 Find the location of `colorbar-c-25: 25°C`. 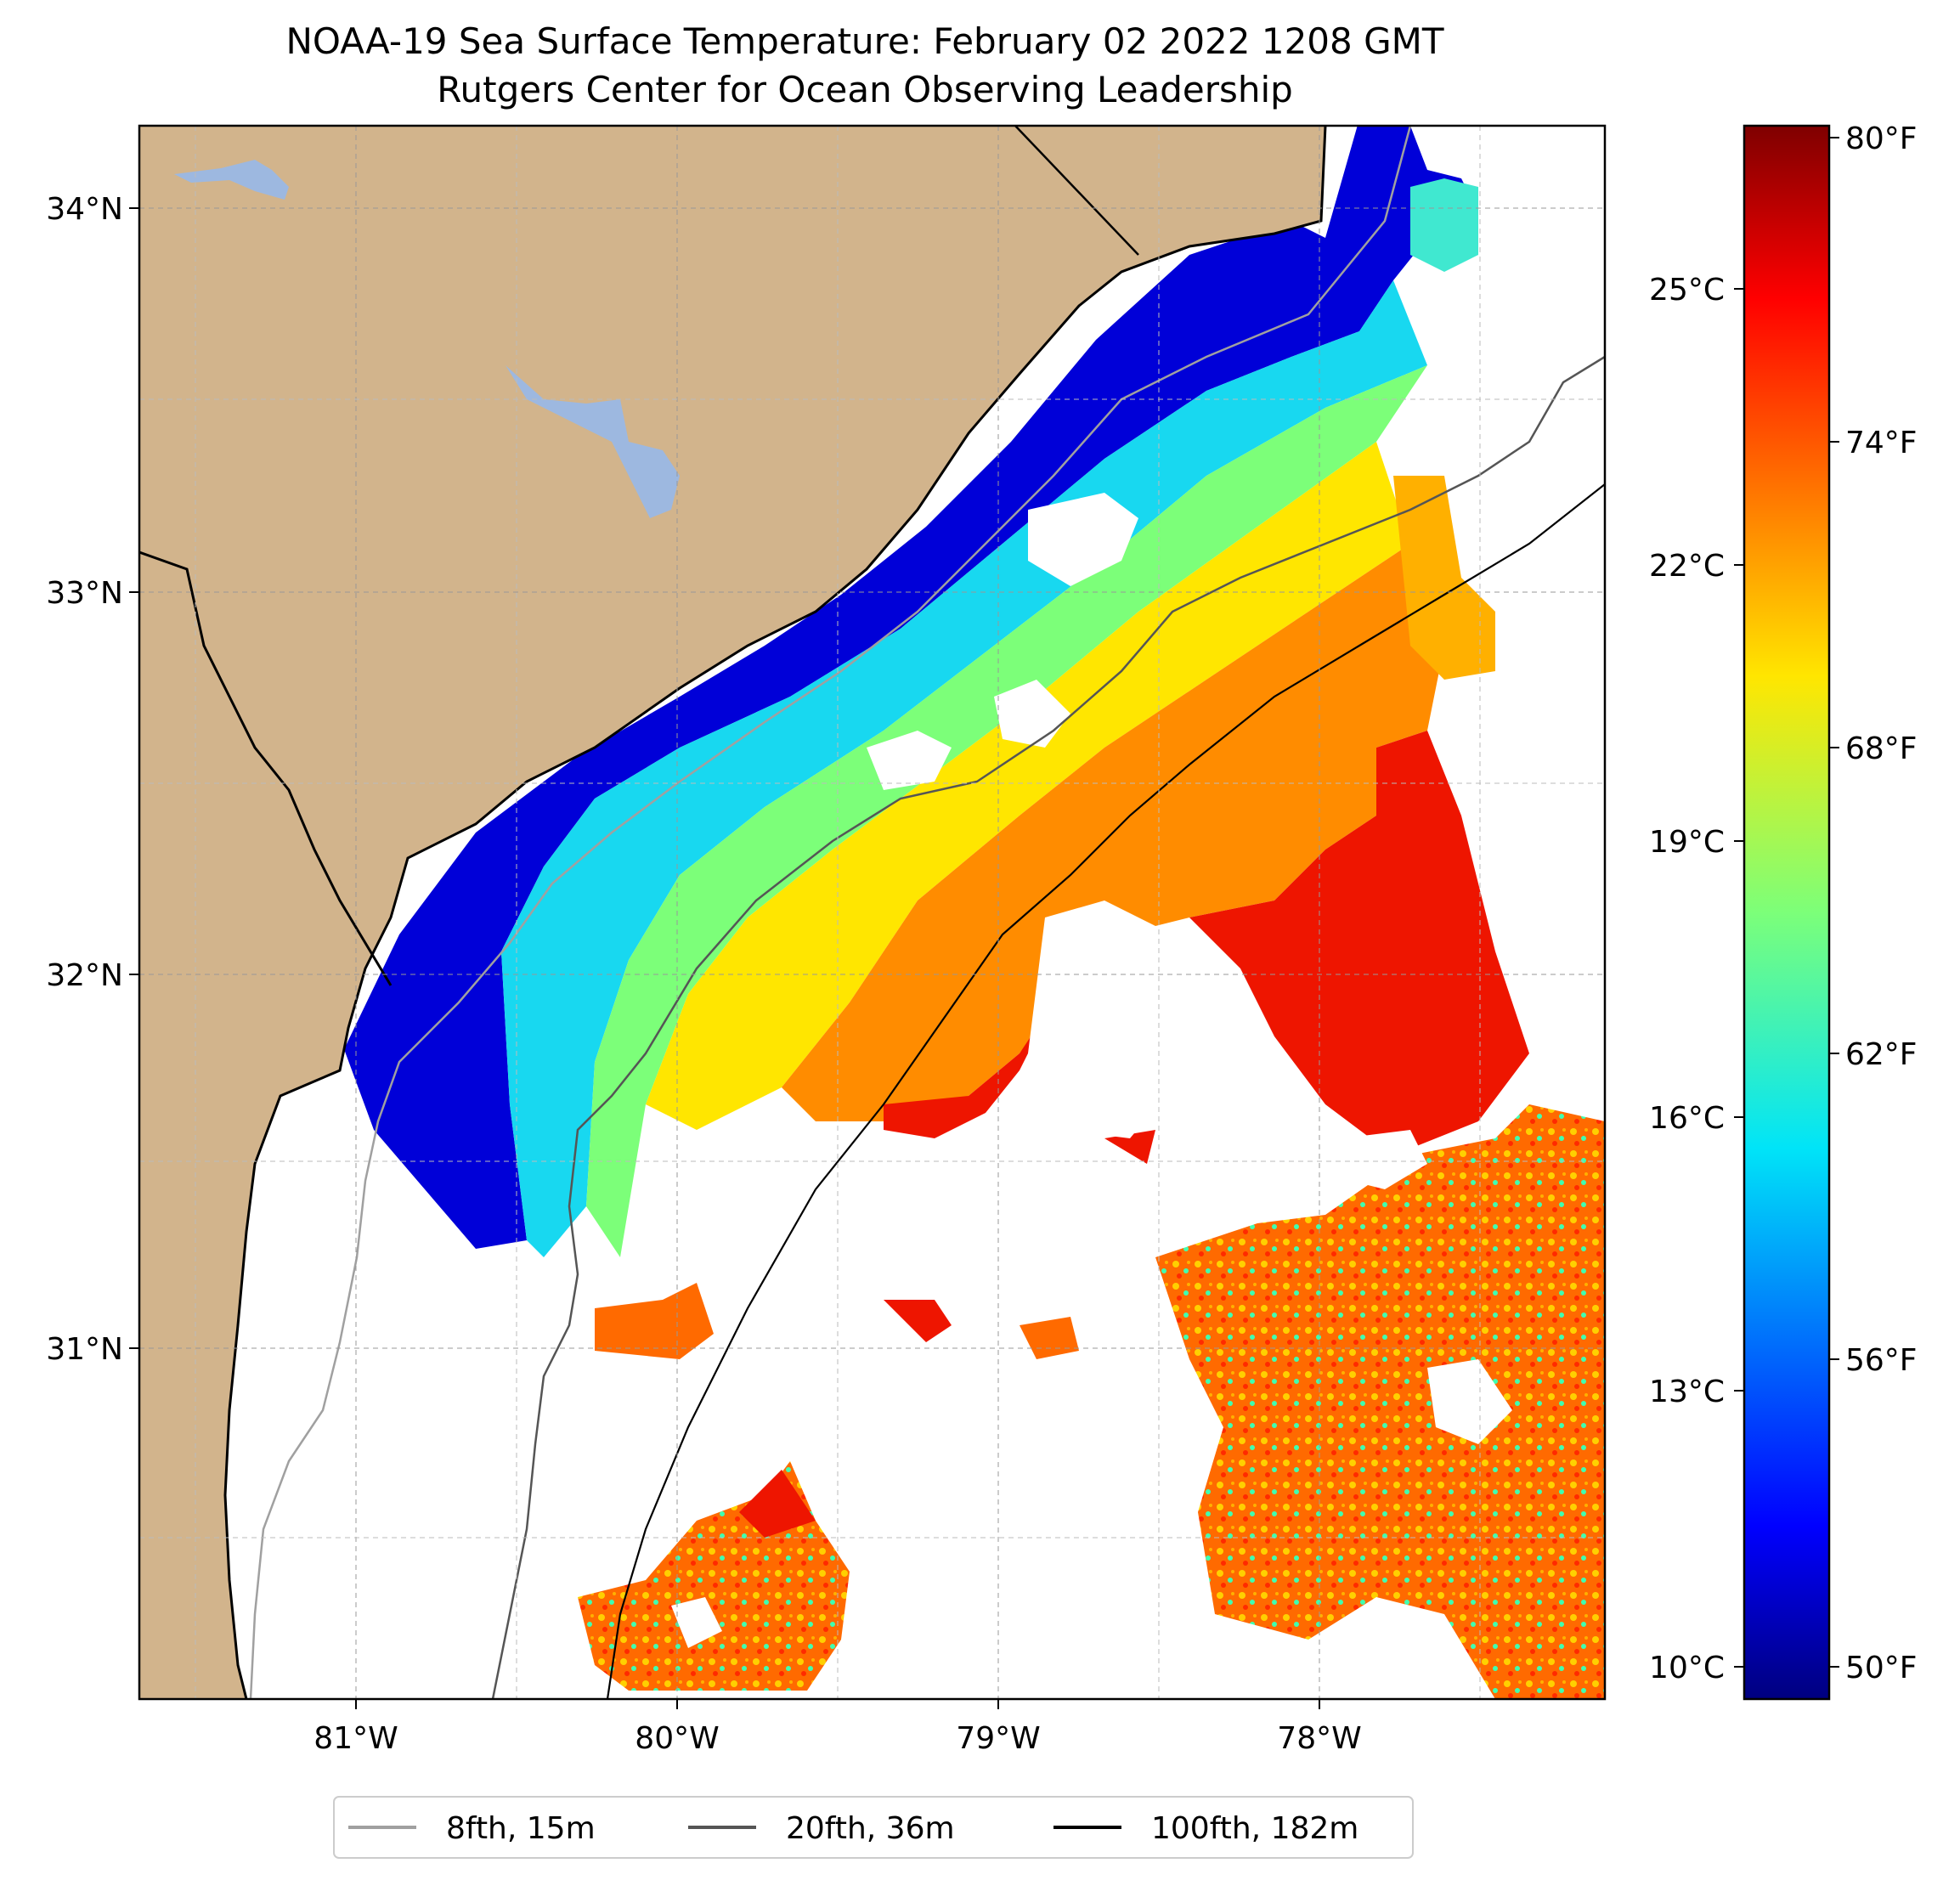

colorbar-c-25: 25°C is located at coordinates (1687, 290).